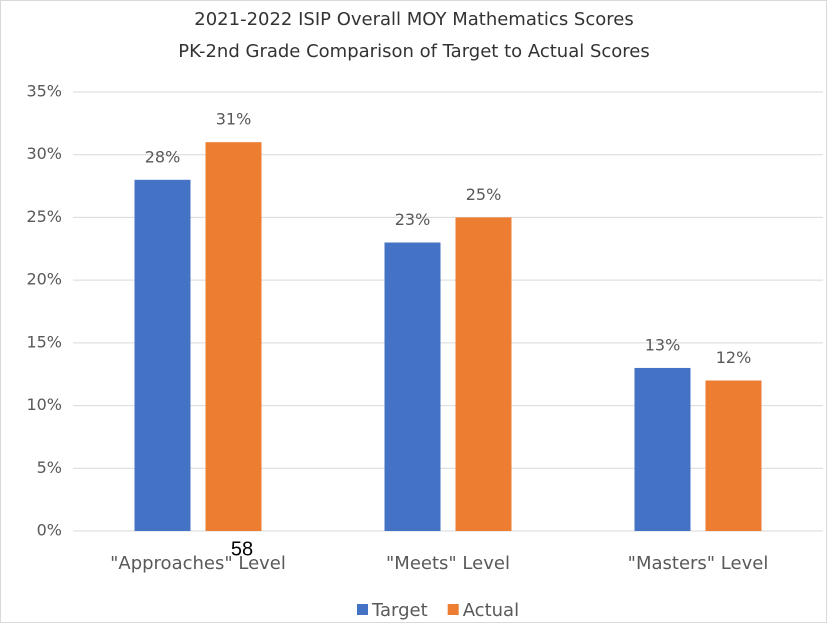 The image size is (827, 623). Describe the element at coordinates (698, 563) in the screenshot. I see `x-tick-label: "Masters" Level` at that location.